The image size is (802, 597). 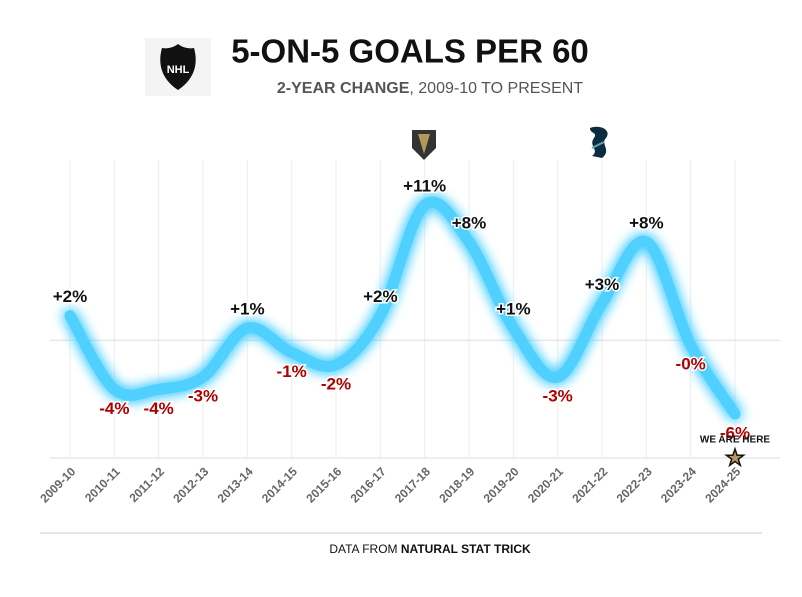 What do you see at coordinates (634, 484) in the screenshot?
I see `x-tick-label: 2022-23` at bounding box center [634, 484].